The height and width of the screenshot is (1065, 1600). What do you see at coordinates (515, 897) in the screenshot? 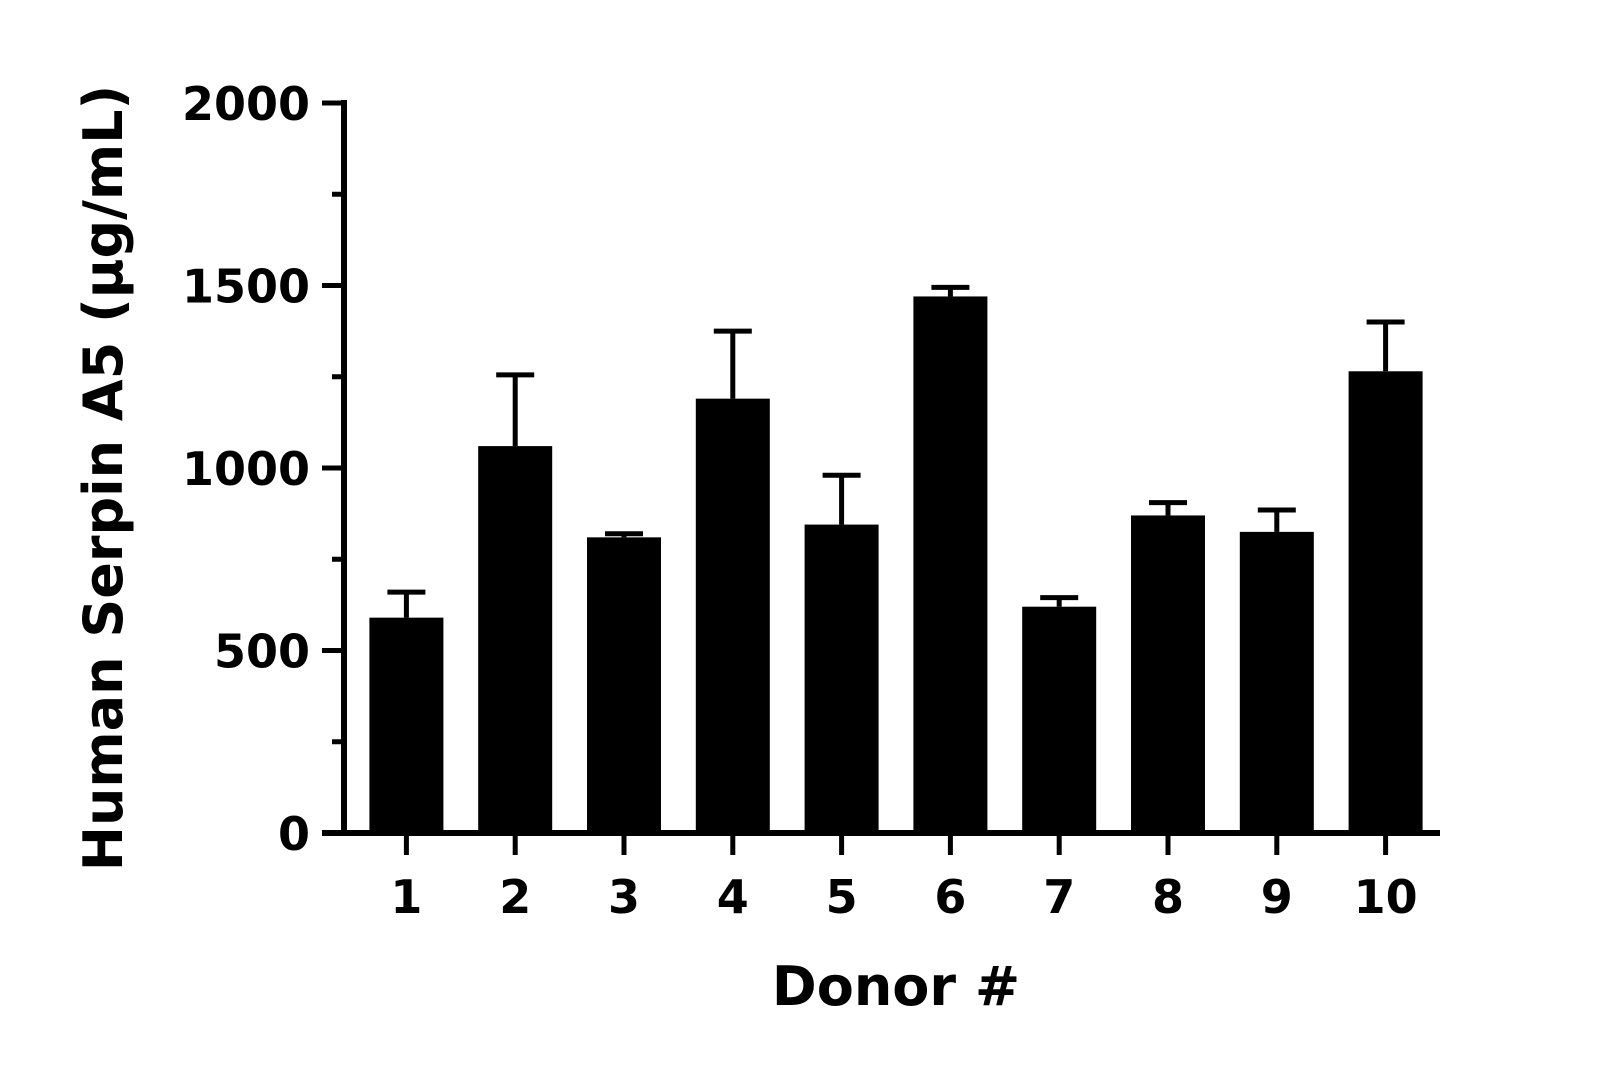
I see `x-tick-label: 2` at bounding box center [515, 897].